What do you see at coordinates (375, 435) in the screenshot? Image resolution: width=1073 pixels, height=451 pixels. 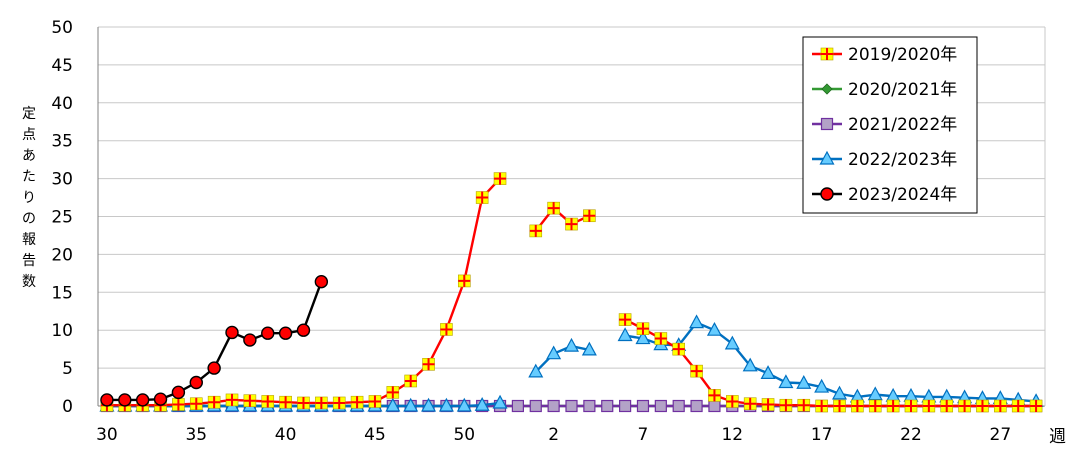 I see `x-tick-label: 45` at bounding box center [375, 435].